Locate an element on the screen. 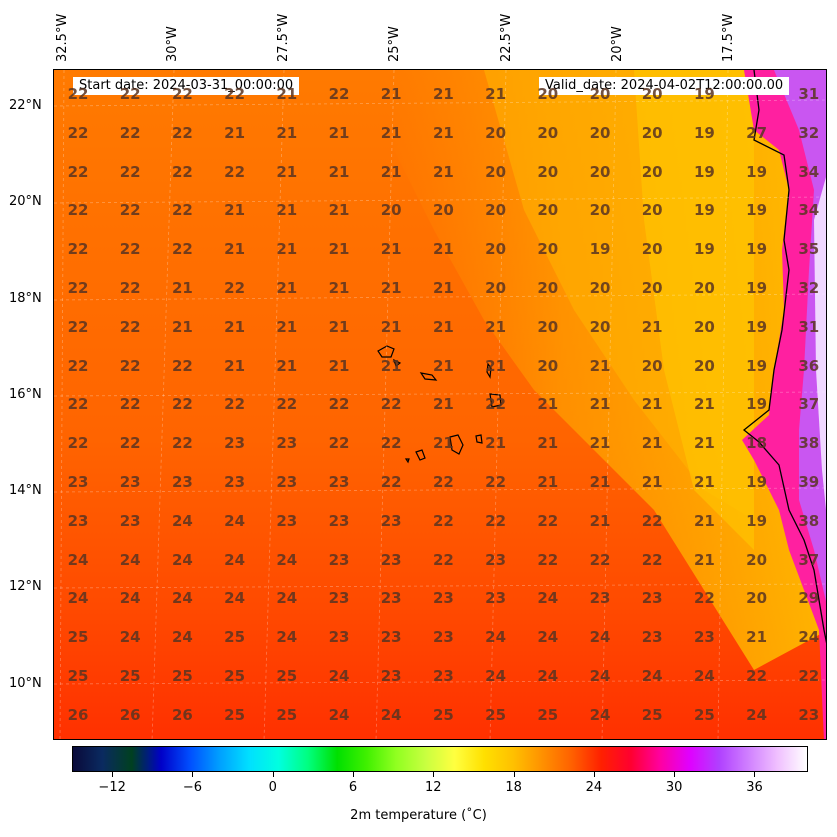 The height and width of the screenshot is (837, 837). temperature-value: 37 is located at coordinates (809, 559).